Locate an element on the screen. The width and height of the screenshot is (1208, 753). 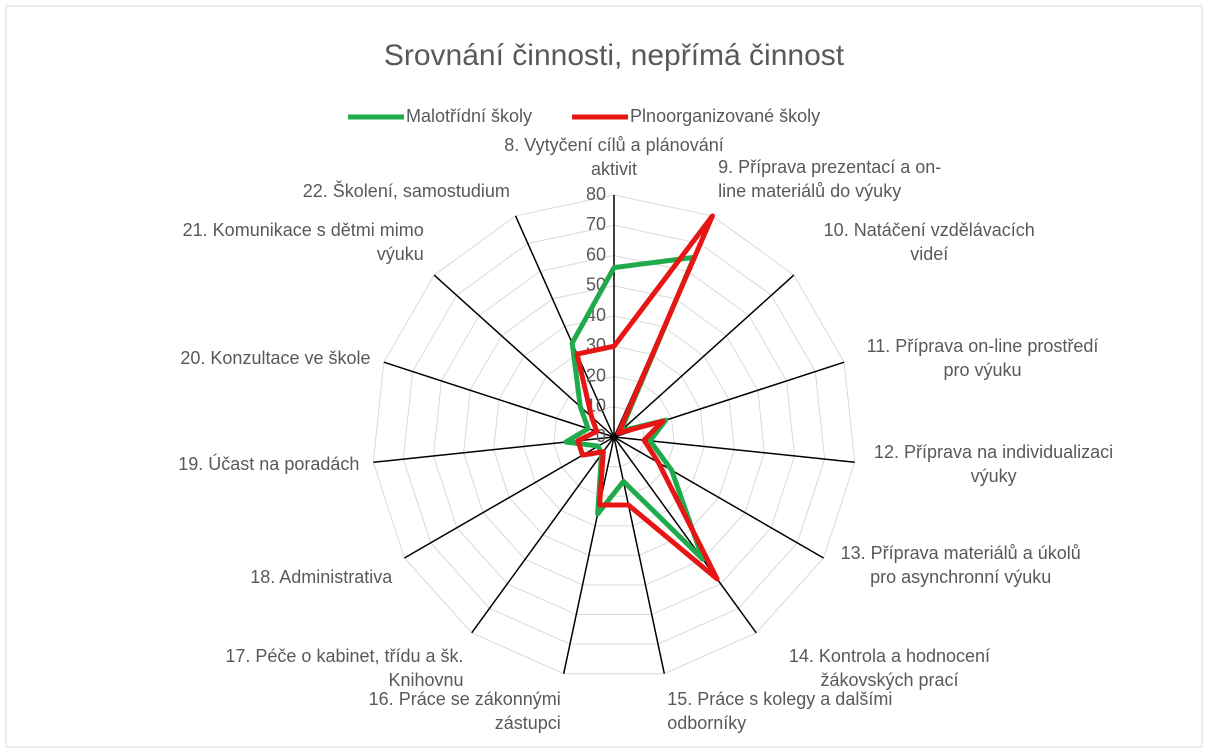
category-label: 20. Konzultace ve škole is located at coordinates (275, 357).